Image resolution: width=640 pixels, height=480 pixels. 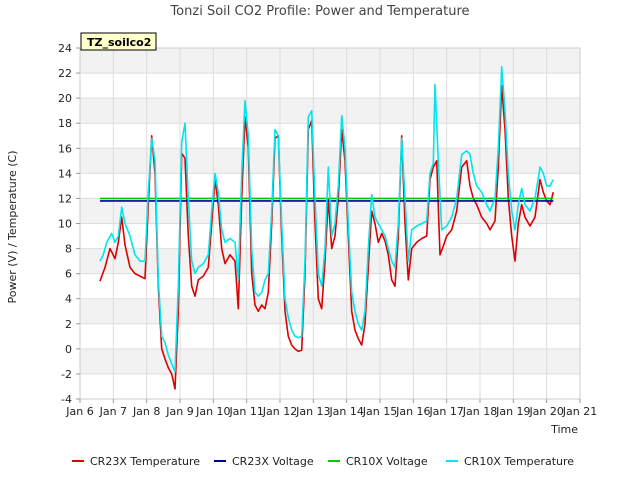 I want to click on x-tick-label: Jan 13, so click(x=312, y=411).